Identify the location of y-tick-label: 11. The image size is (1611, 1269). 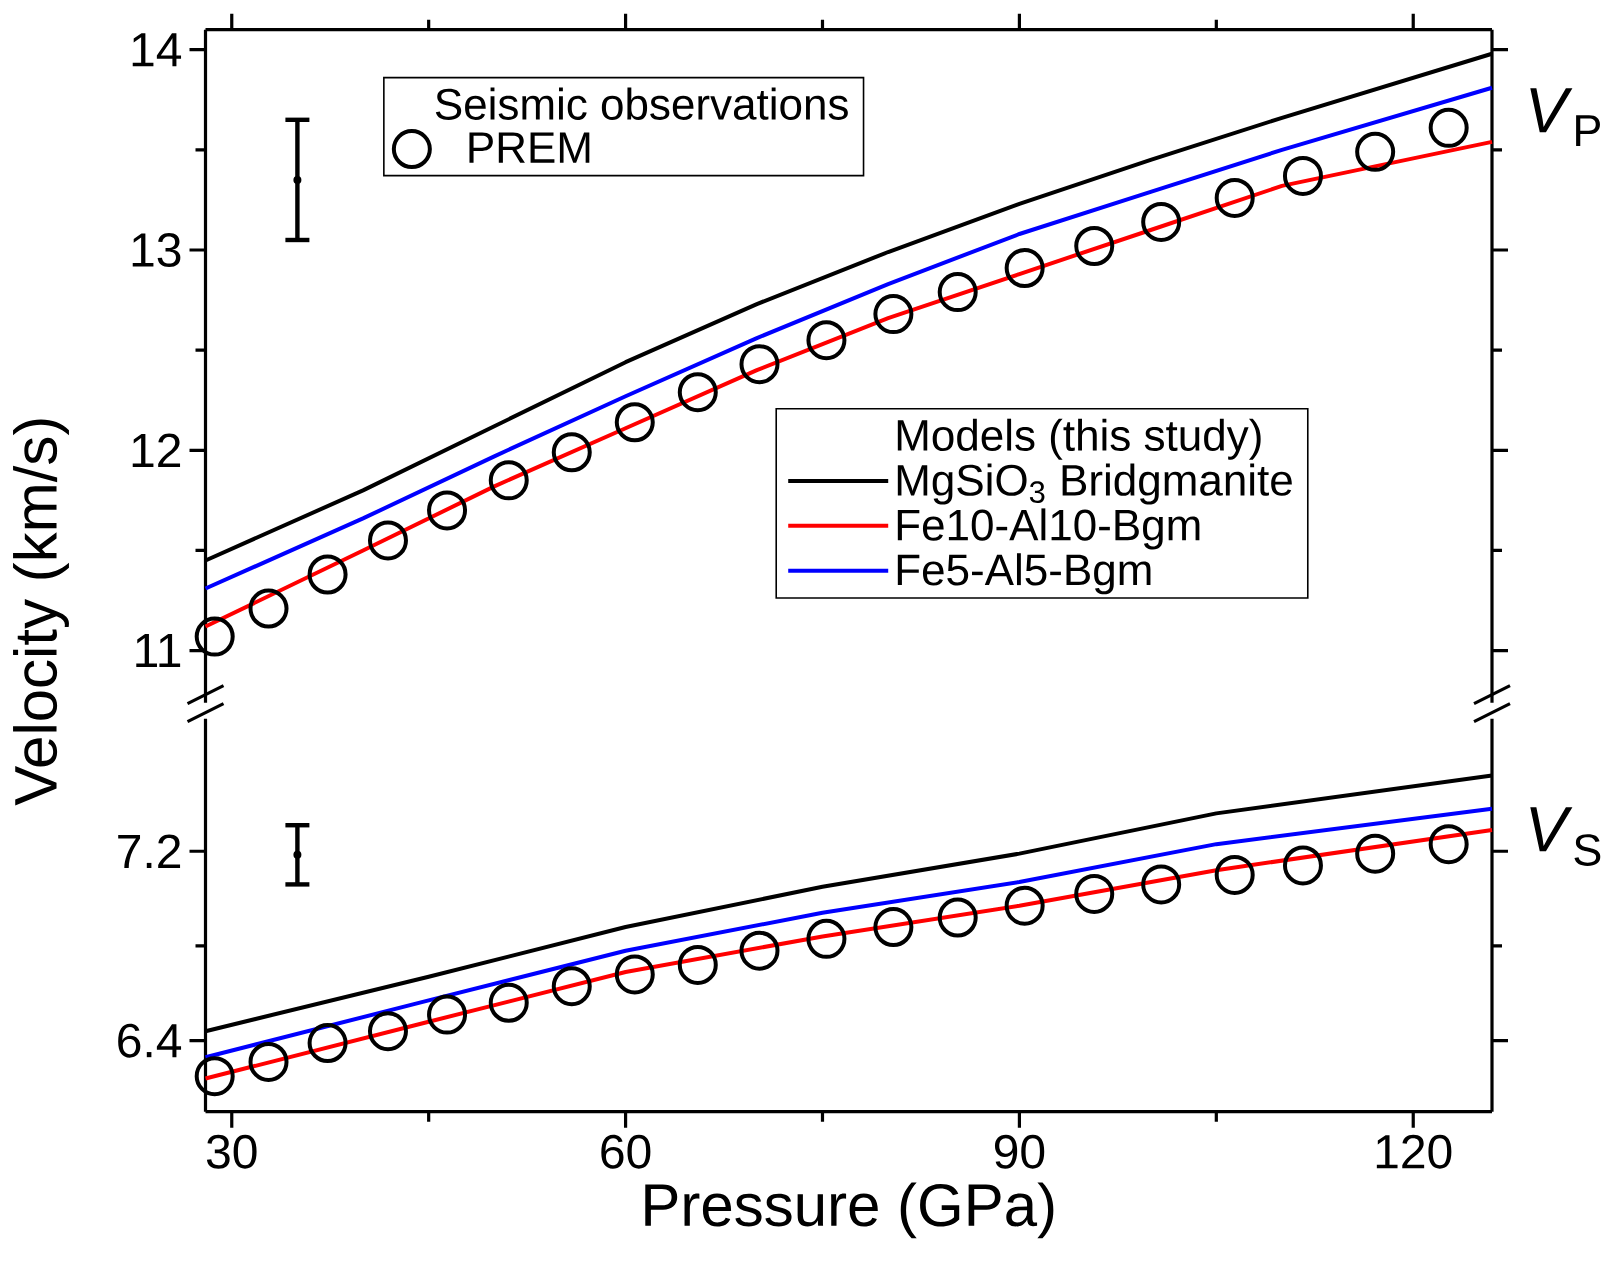
(158, 651).